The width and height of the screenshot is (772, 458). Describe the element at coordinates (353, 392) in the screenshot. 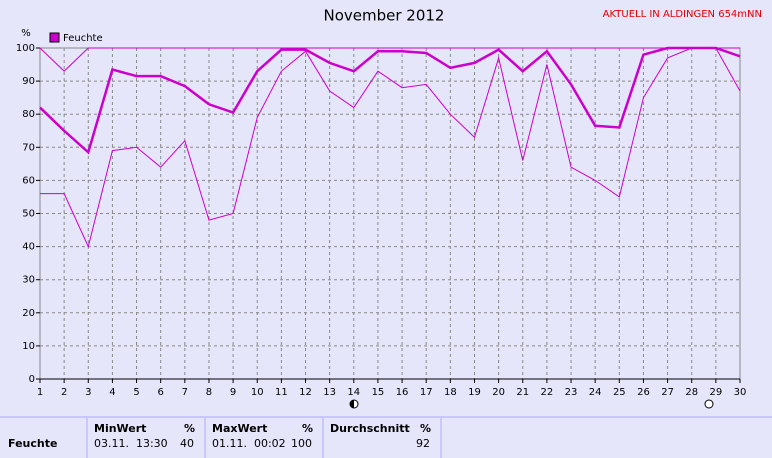

I see `x-tick-label: 14` at that location.